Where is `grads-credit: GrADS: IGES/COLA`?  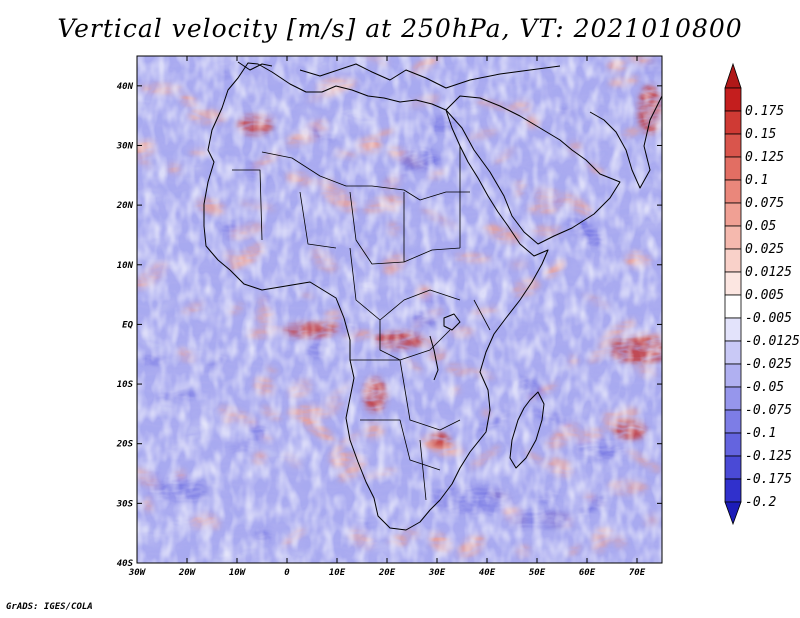
grads-credit: GrADS: IGES/COLA is located at coordinates (49, 607).